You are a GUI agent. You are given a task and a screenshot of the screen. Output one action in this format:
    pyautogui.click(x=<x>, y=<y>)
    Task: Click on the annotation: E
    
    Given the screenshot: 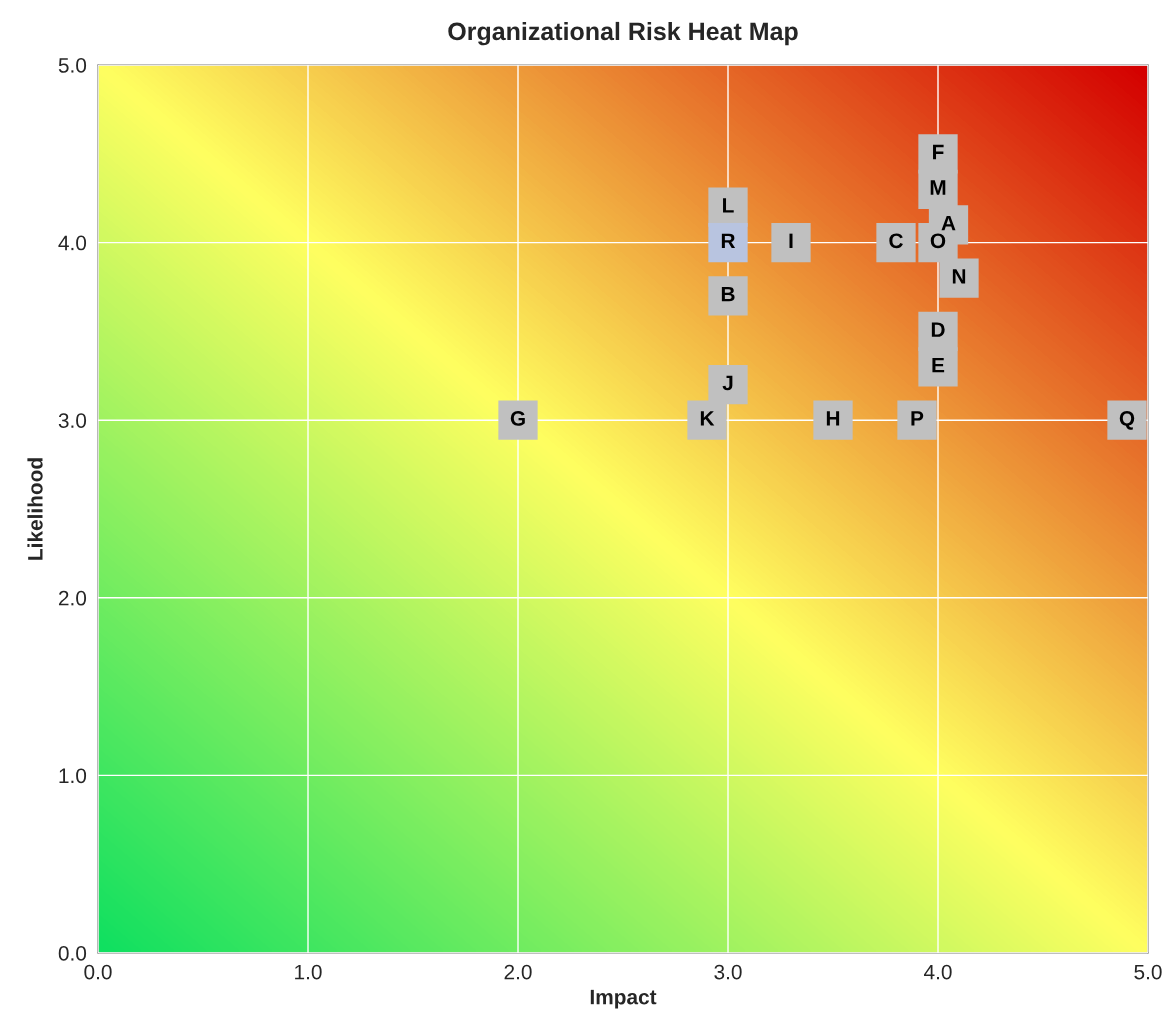 What is the action you would take?
    pyautogui.click(x=938, y=365)
    